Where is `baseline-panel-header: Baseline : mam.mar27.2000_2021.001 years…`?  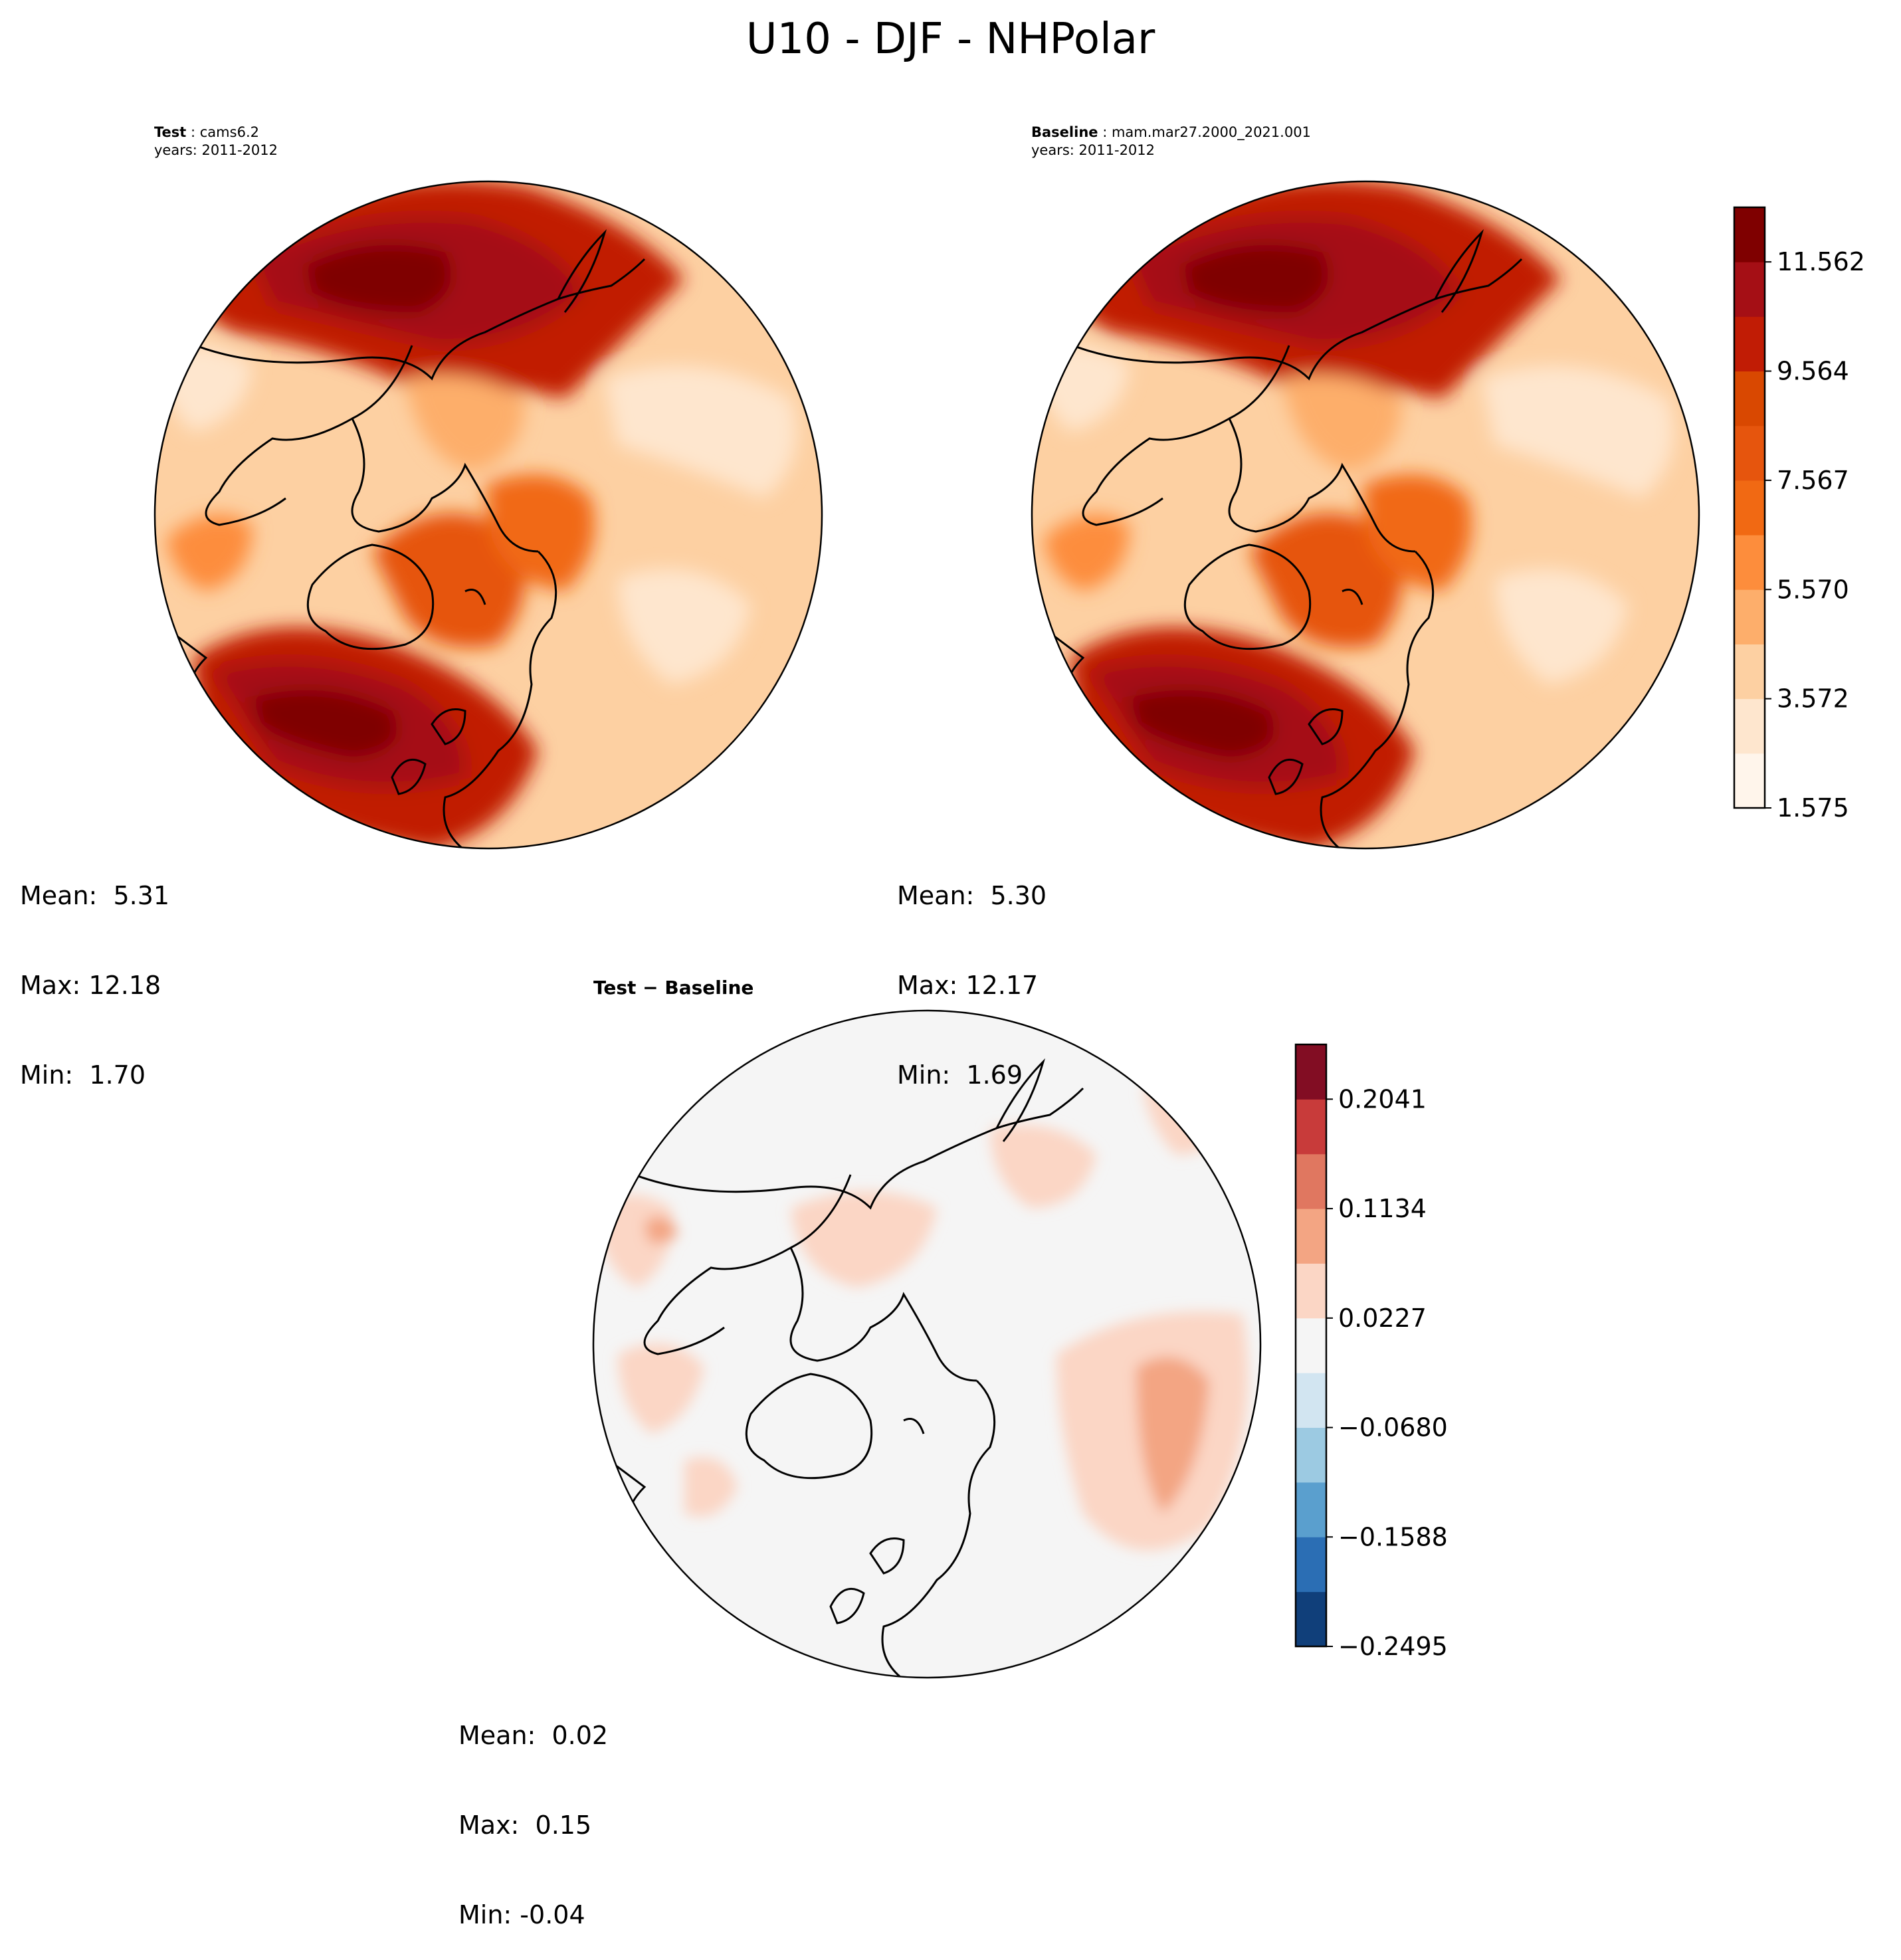 baseline-panel-header: Baseline : mam.mar27.2000_2021.001 years… is located at coordinates (1171, 141).